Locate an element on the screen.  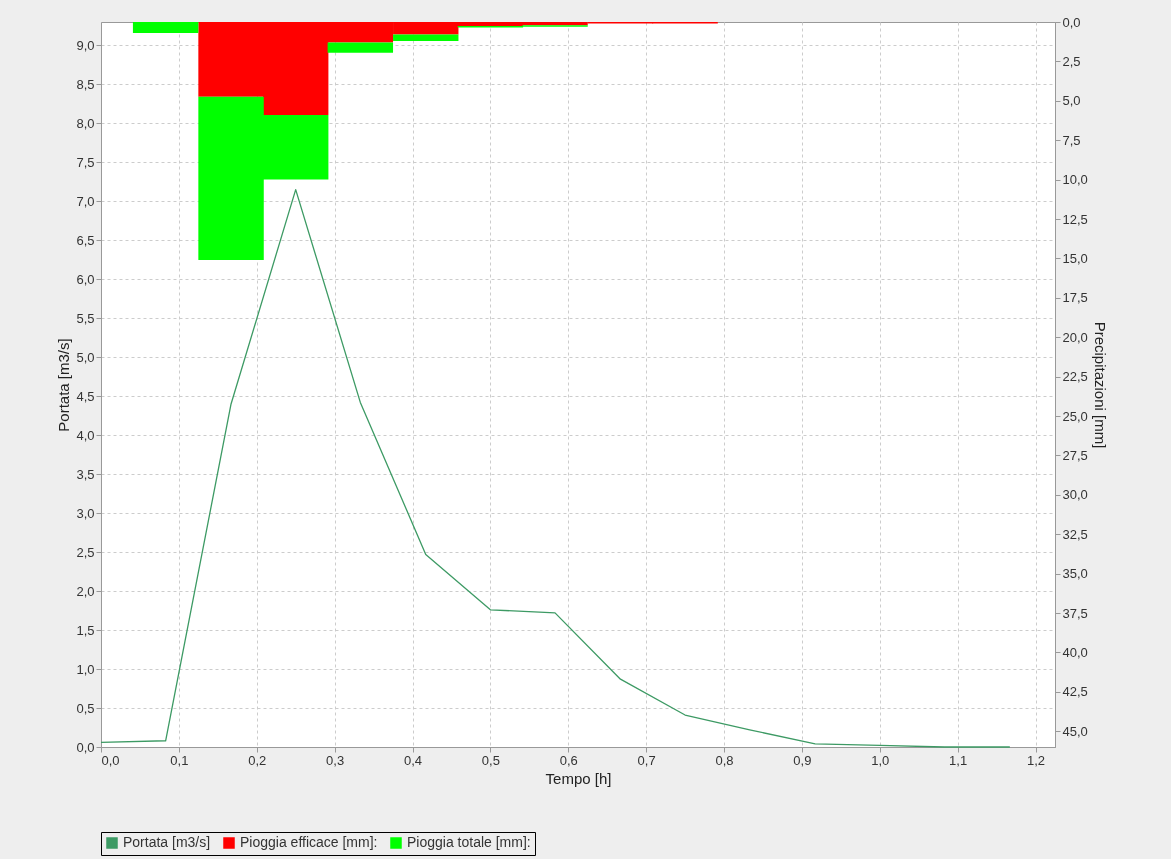
y-tick-label: 7,0 is located at coordinates (85, 201).